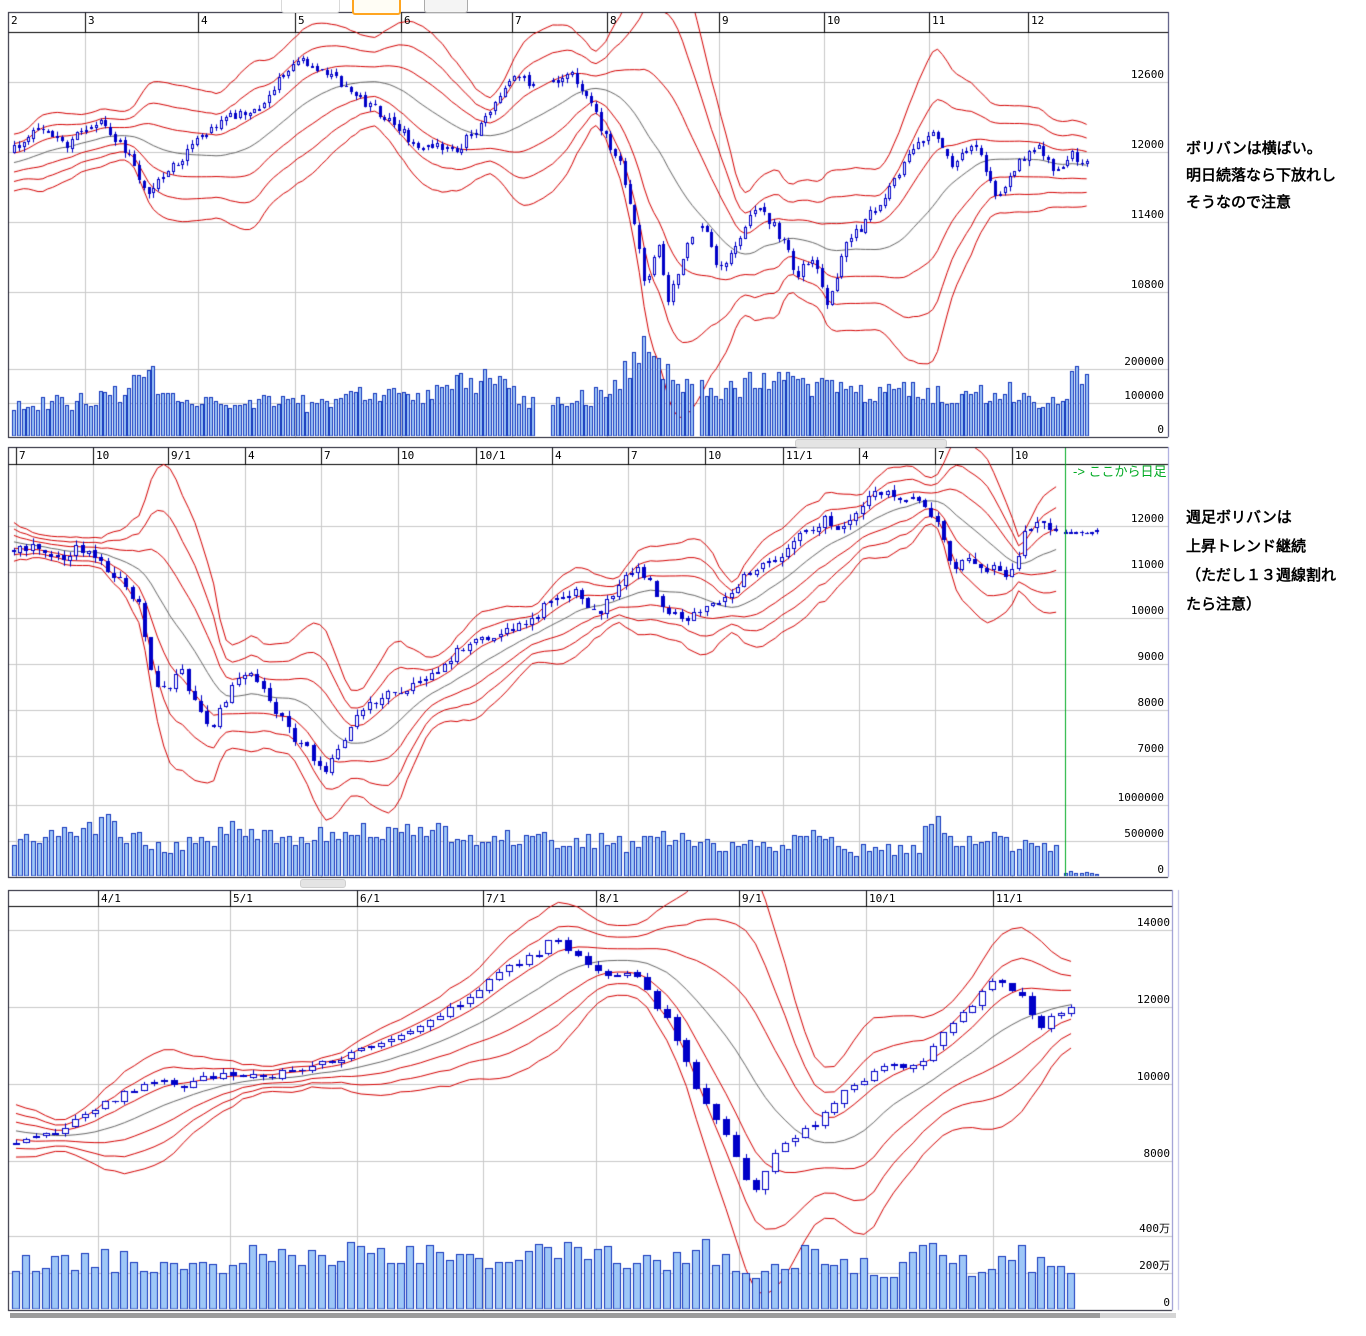 The image size is (1366, 1336). What do you see at coordinates (939, 20) in the screenshot?
I see `x-axis-tick-label: 11` at bounding box center [939, 20].